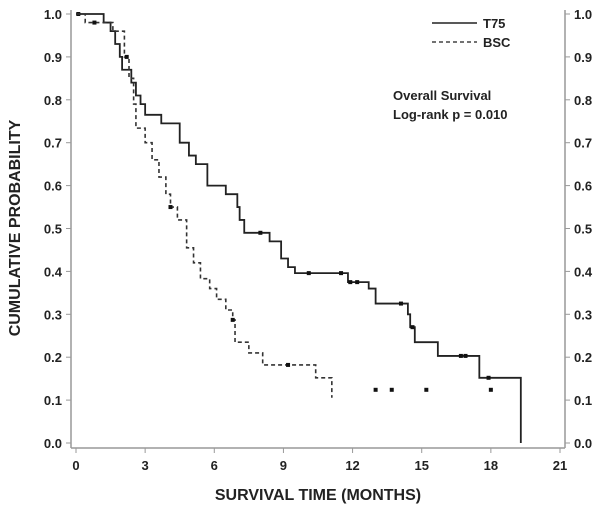 Image resolution: width=604 pixels, height=515 pixels. What do you see at coordinates (53, 271) in the screenshot?
I see `y-tick-label-left: 0.4` at bounding box center [53, 271].